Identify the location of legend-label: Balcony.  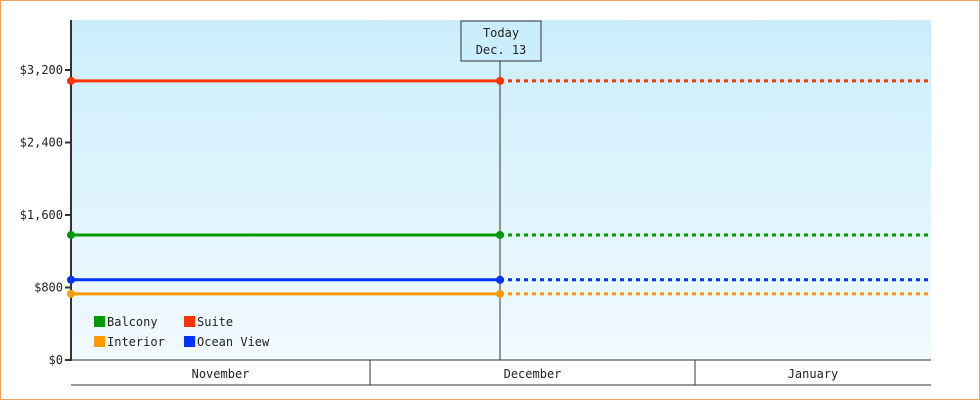
(132, 322).